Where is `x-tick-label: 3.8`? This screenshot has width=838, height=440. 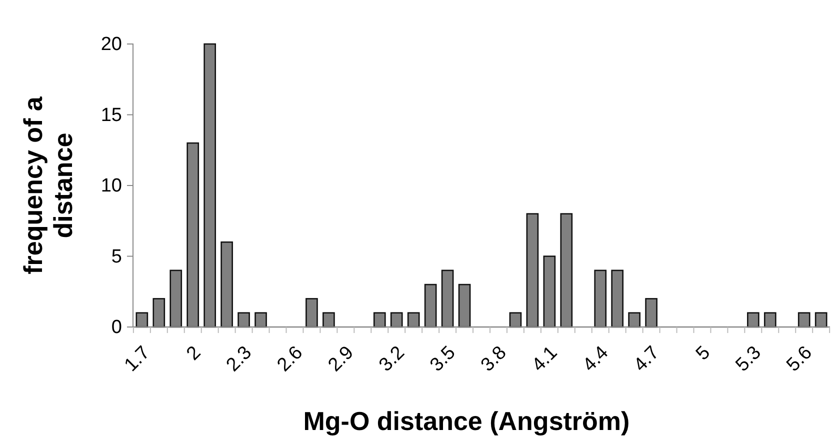
x-tick-label: 3.8 is located at coordinates (494, 359).